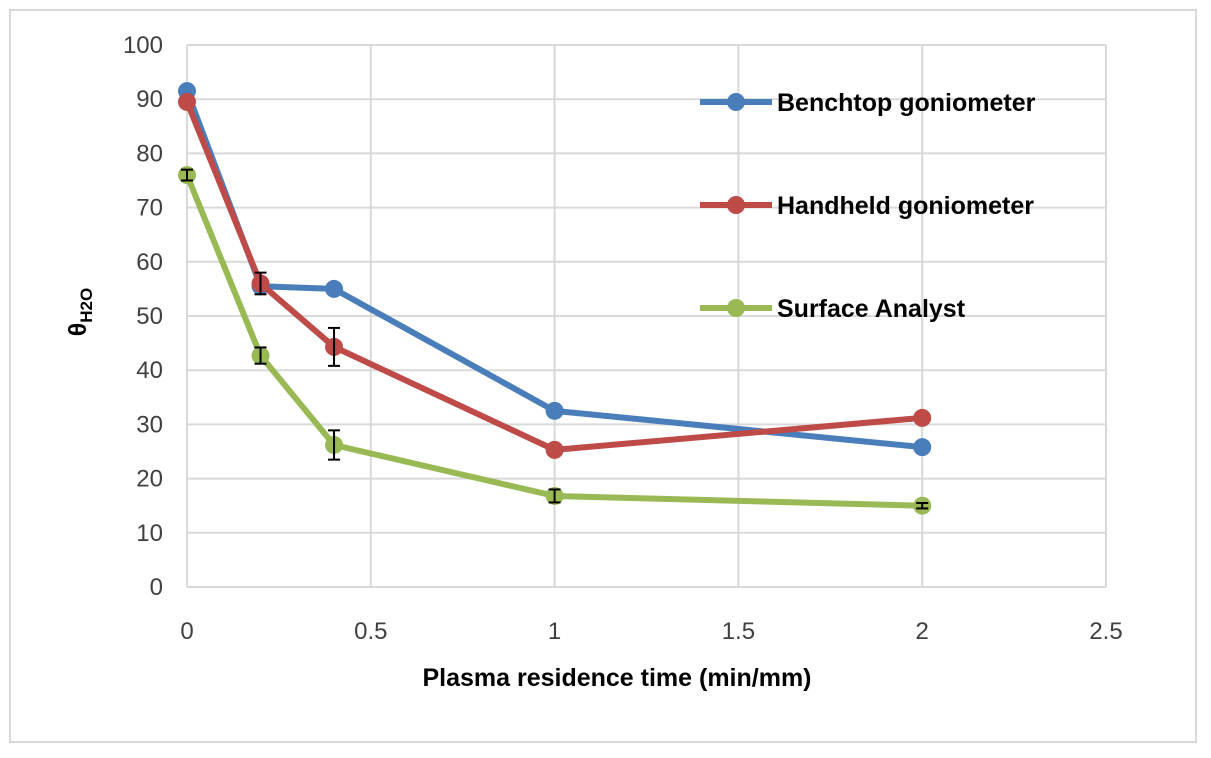 This screenshot has width=1211, height=758. I want to click on x-tick-labels: 0 0.5 1 1.5 2 2.5, so click(651, 631).